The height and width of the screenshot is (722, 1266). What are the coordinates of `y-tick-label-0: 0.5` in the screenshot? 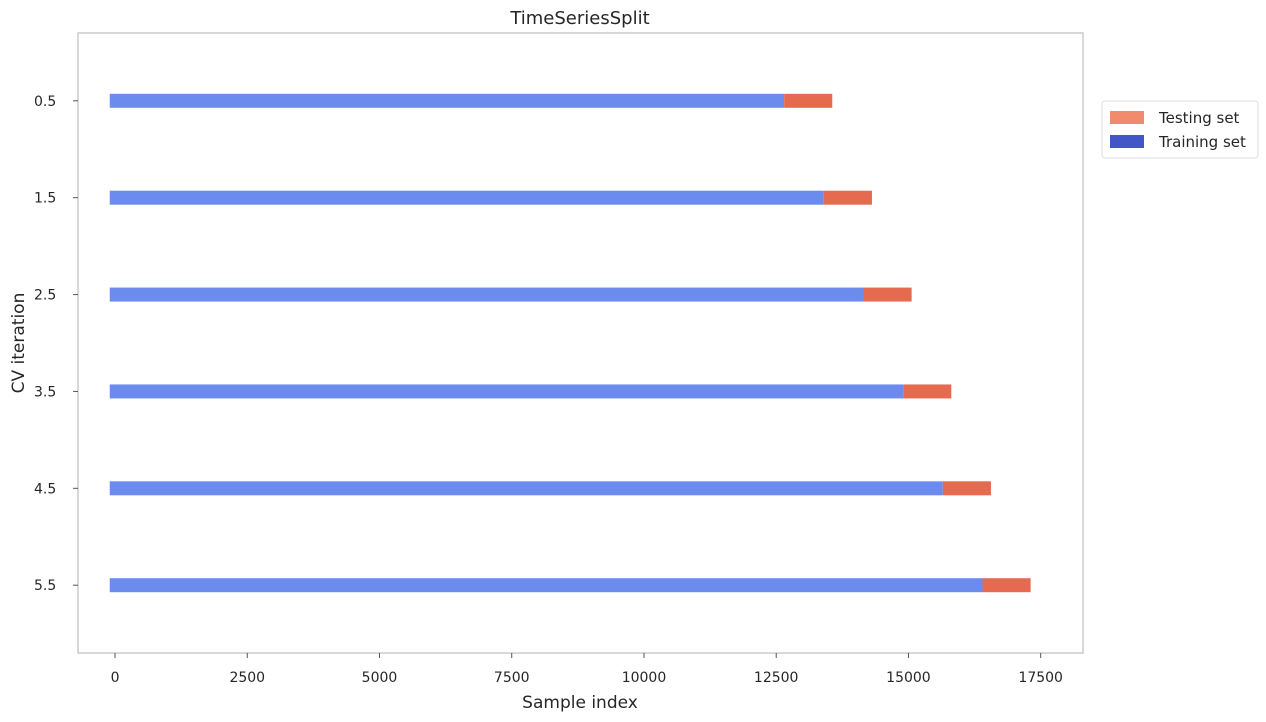 It's located at (45, 102).